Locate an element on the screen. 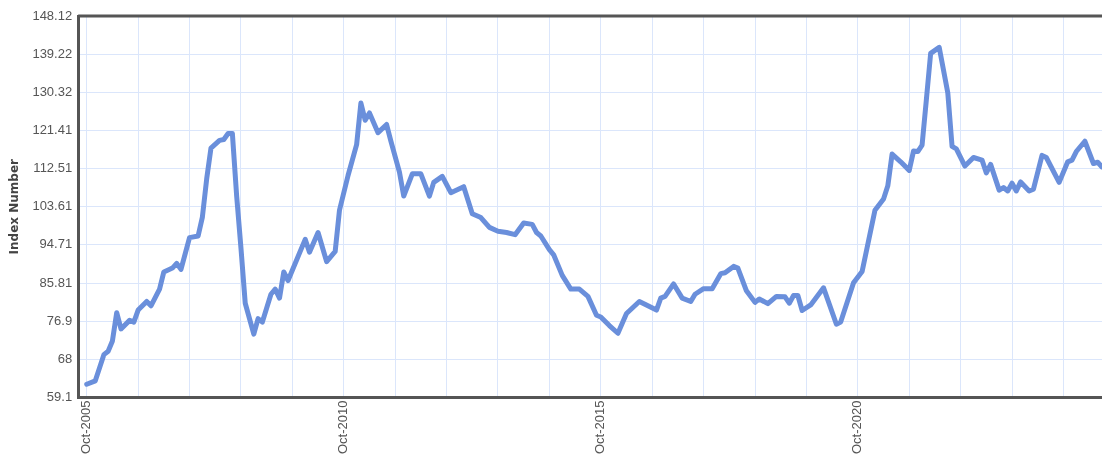 This screenshot has width=1102, height=461. y-tick-label: 130.32 is located at coordinates (52, 91).